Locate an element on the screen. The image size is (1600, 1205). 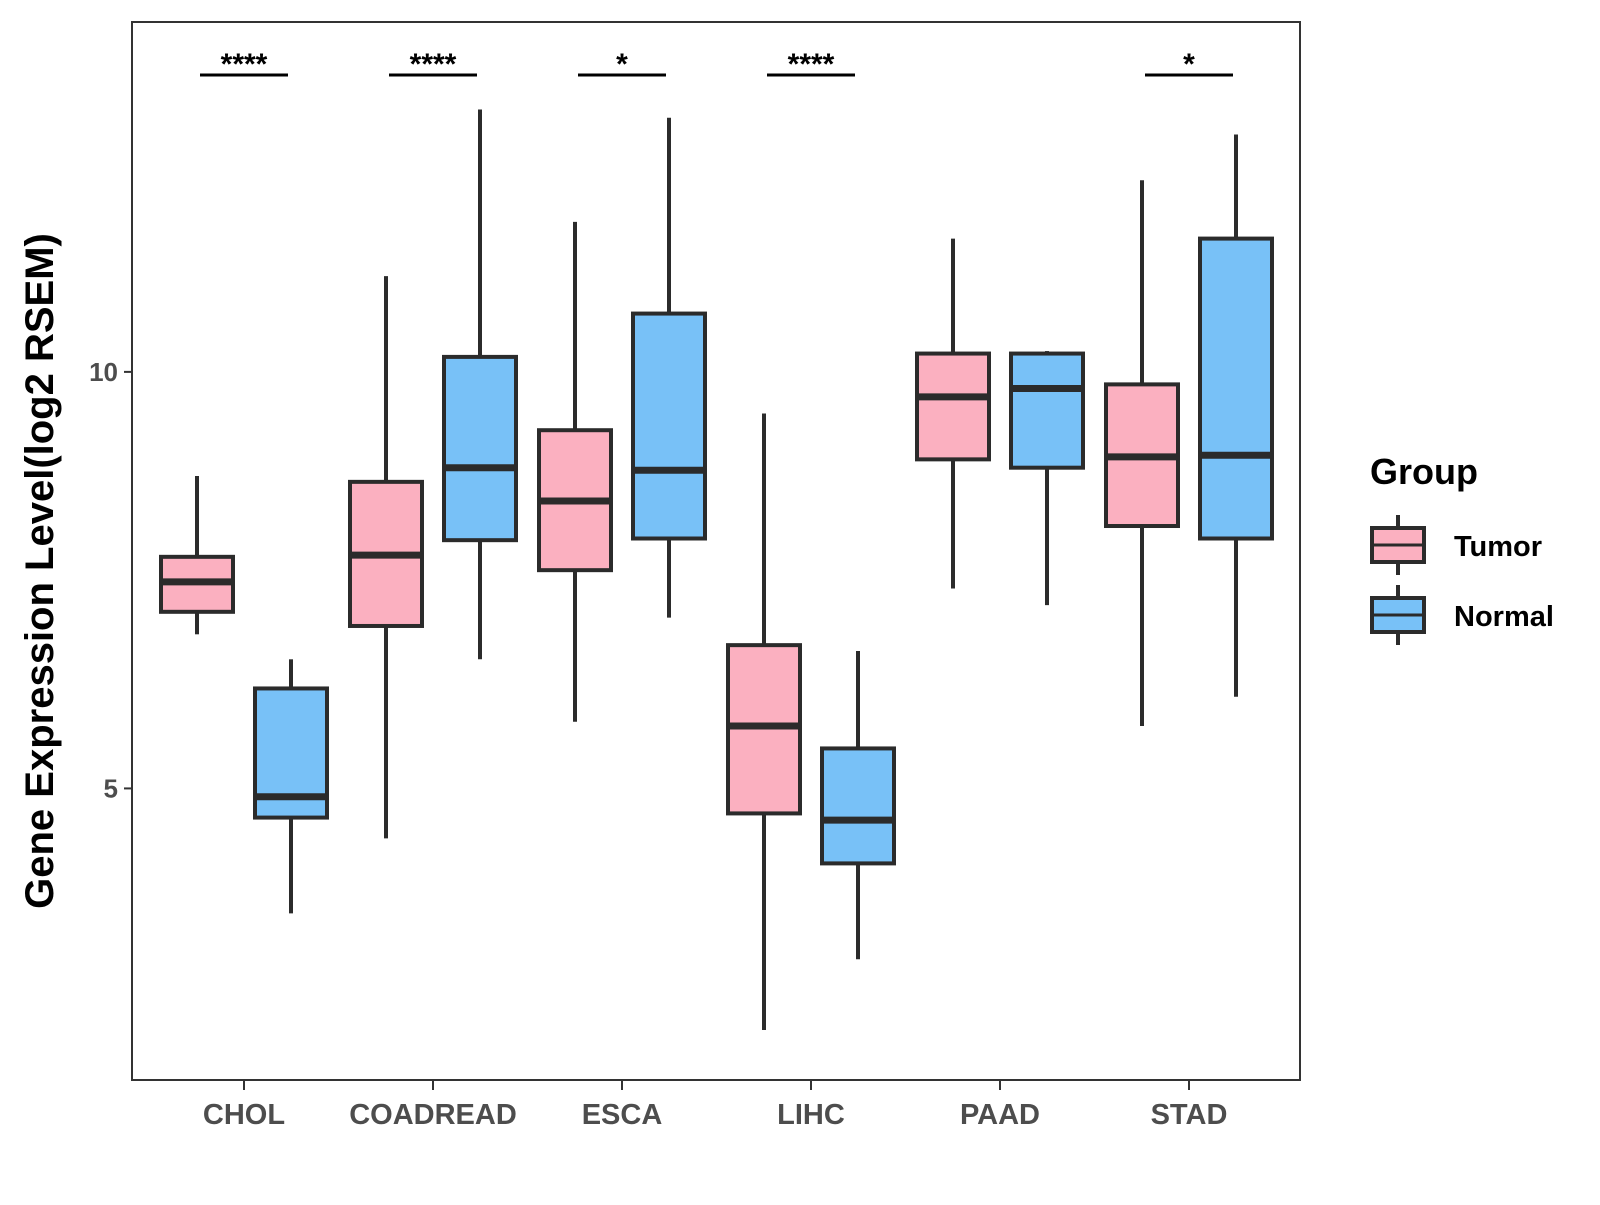
legend-label: Normal is located at coordinates (1504, 617).